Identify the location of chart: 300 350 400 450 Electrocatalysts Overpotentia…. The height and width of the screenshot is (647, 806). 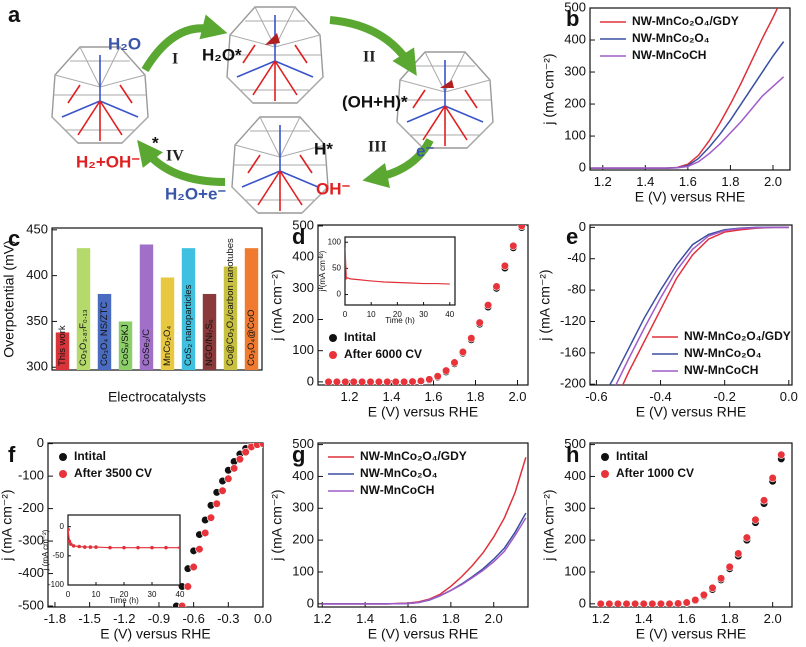
(132, 313).